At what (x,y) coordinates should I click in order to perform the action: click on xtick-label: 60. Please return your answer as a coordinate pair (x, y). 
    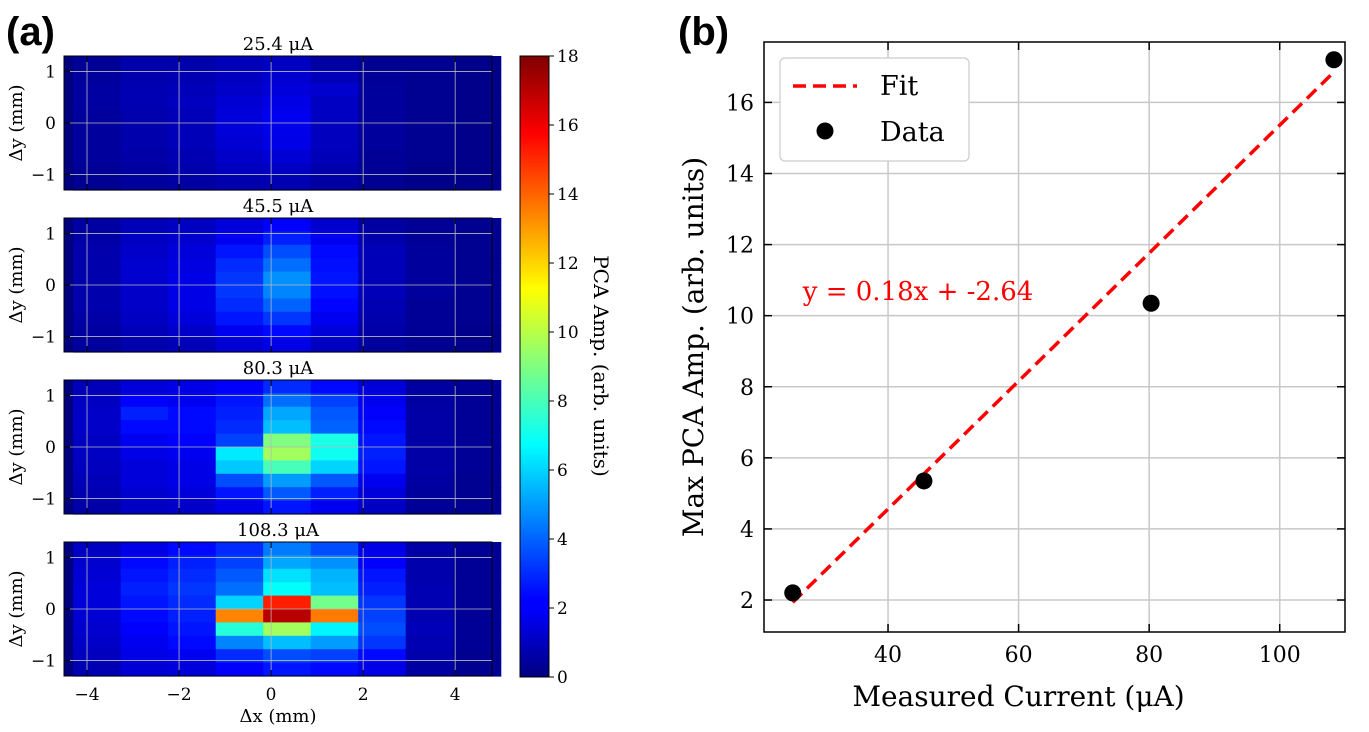
    Looking at the image, I should click on (1019, 655).